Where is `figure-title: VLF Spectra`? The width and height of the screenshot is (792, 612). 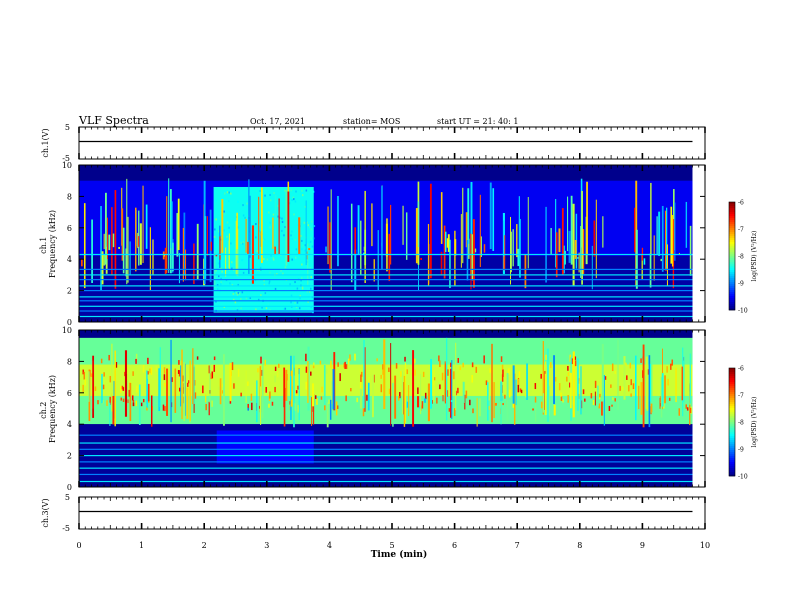
figure-title: VLF Spectra is located at coordinates (113, 120).